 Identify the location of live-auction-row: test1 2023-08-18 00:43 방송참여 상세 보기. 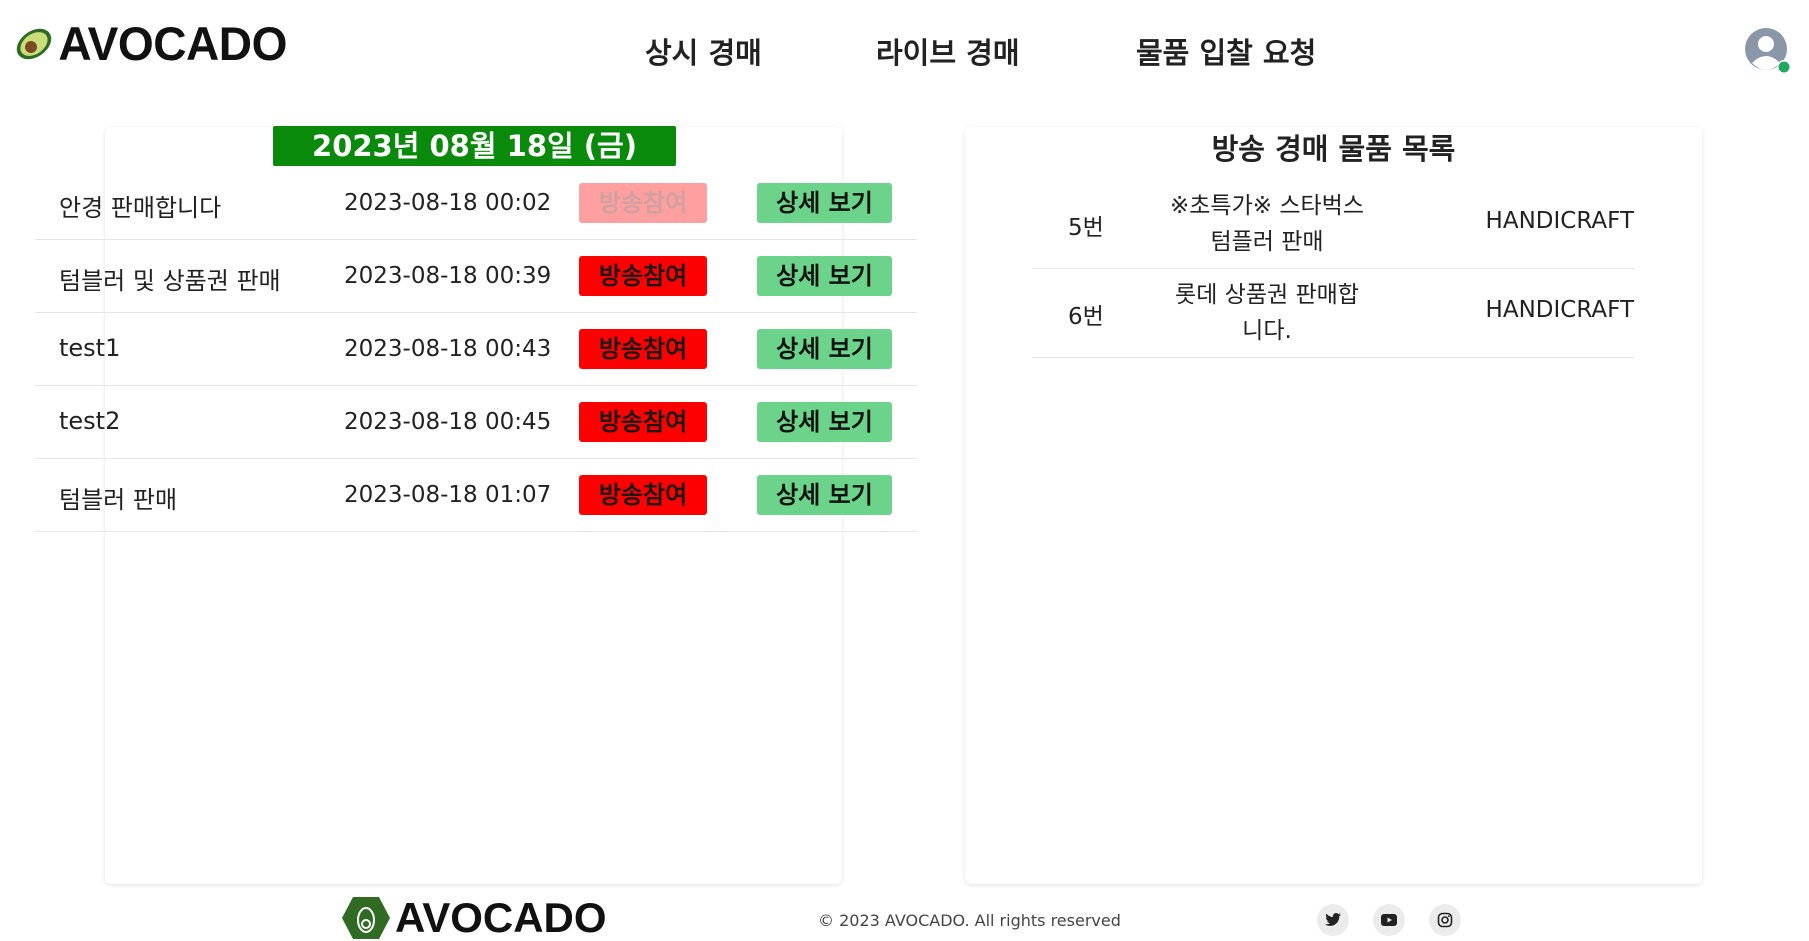
(476, 349).